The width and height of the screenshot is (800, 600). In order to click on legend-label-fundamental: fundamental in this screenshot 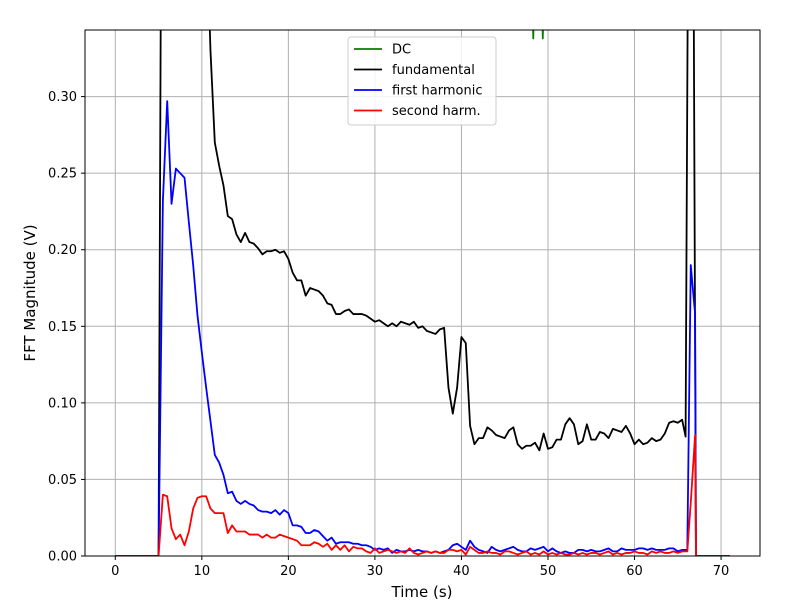, I will do `click(433, 70)`.